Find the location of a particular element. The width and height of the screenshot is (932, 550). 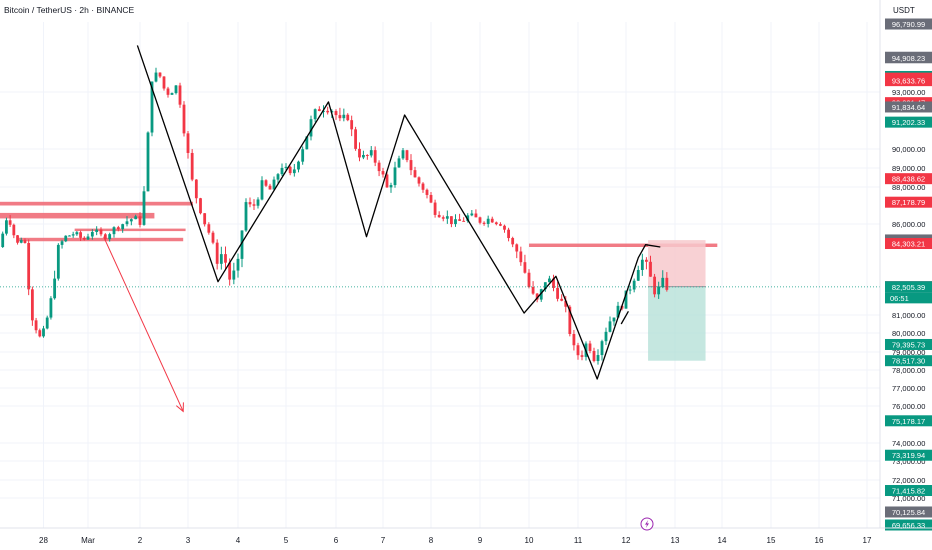

price-tick-label: 81,000.00 is located at coordinates (908, 315).